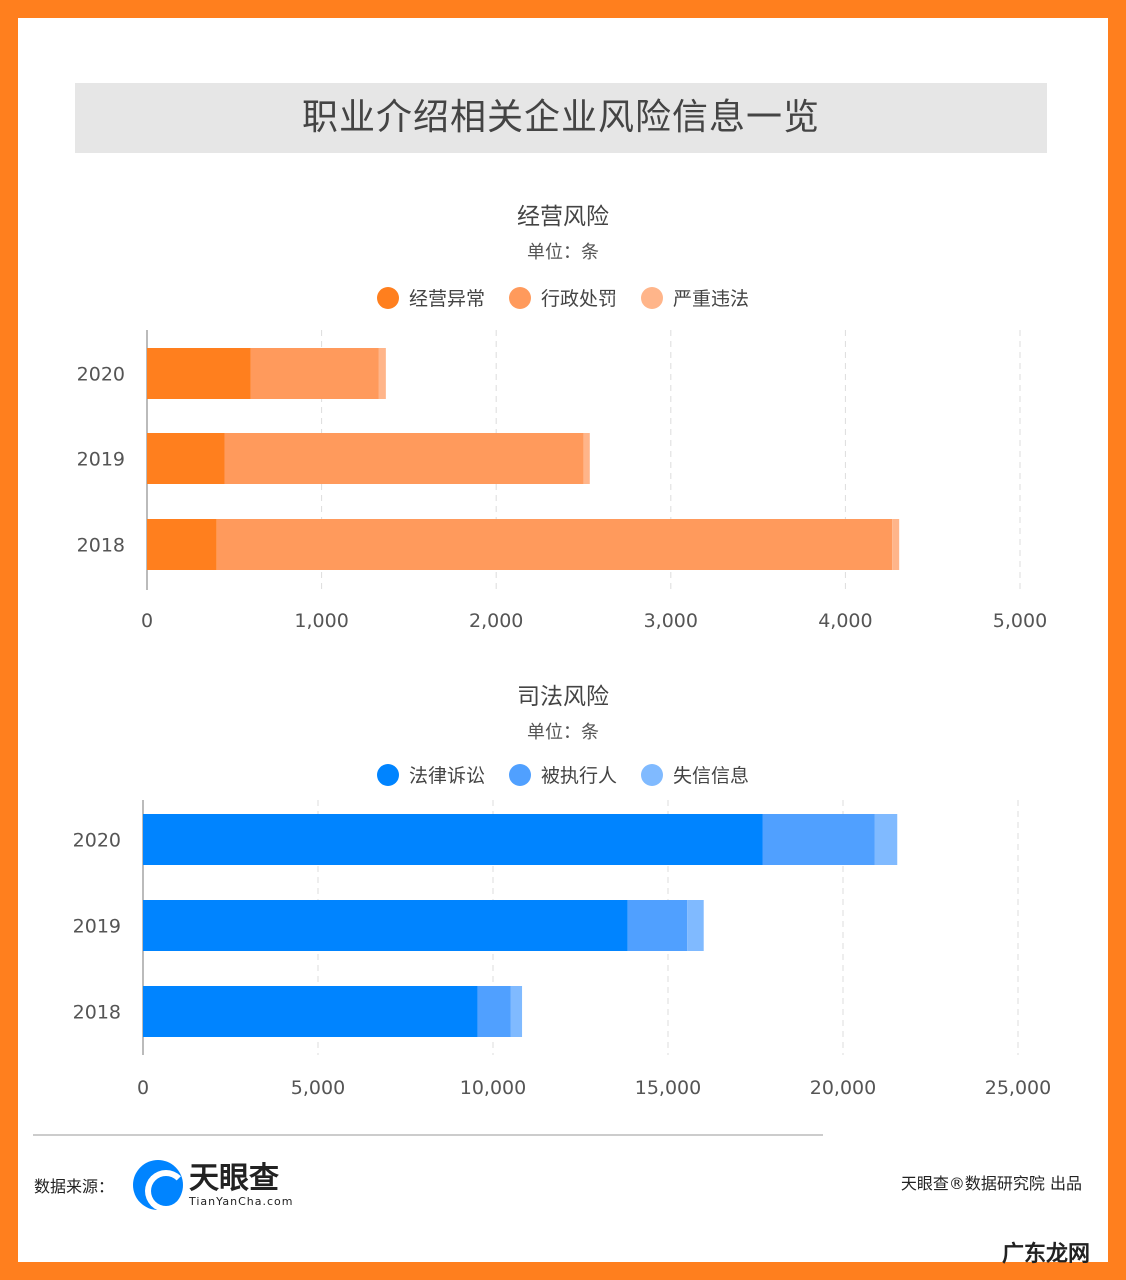 This screenshot has width=1126, height=1280. Describe the element at coordinates (991, 1183) in the screenshot. I see `publisher: 天眼查®数据研究院 出品` at that location.